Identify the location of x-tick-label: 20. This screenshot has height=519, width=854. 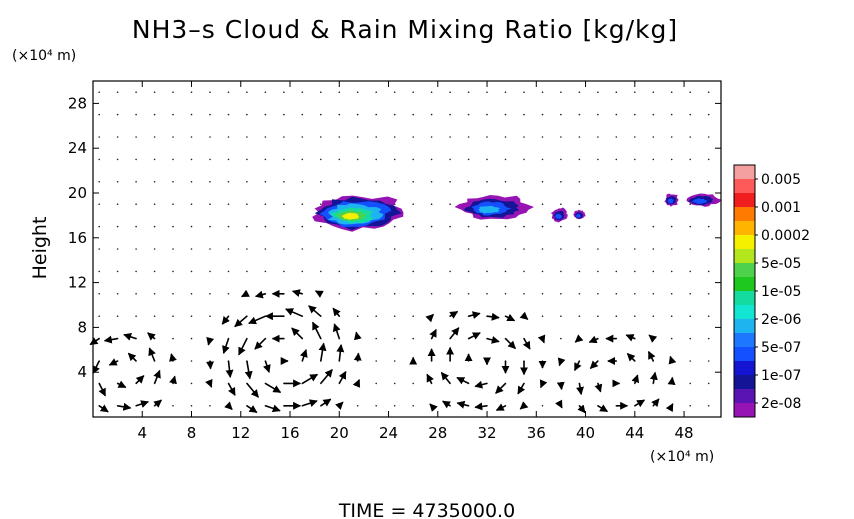
(339, 433).